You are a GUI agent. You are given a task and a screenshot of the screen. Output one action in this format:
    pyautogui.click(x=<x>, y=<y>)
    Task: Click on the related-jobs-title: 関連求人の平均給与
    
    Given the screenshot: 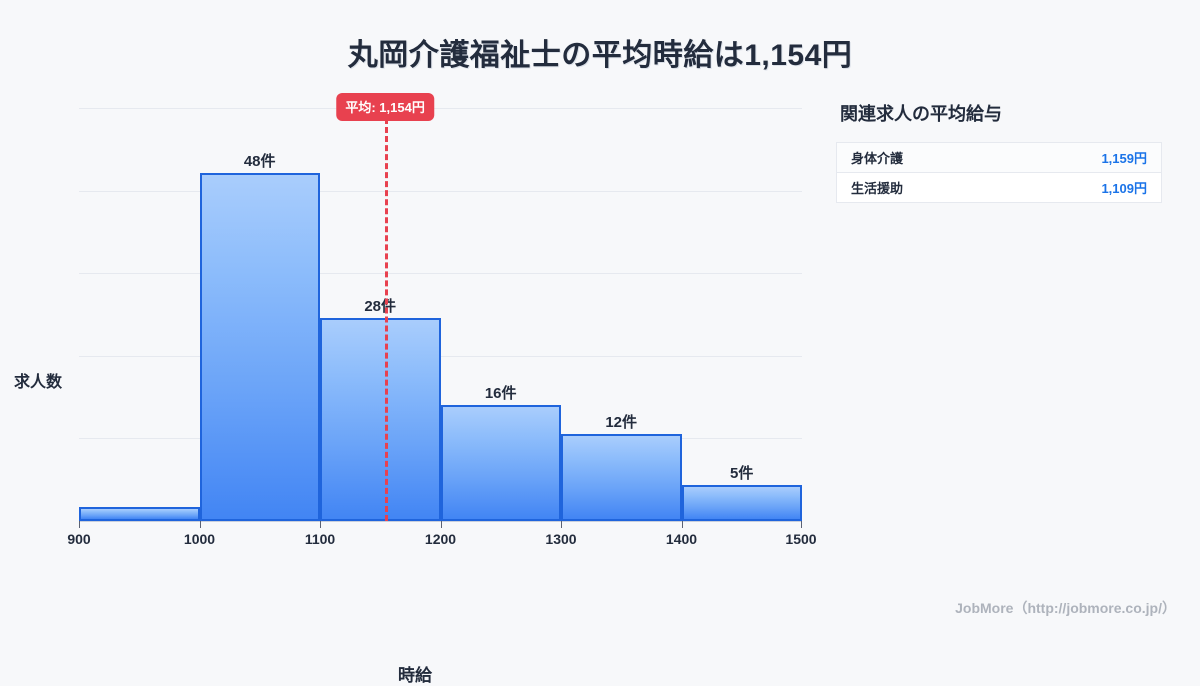 What is the action you would take?
    pyautogui.click(x=921, y=114)
    